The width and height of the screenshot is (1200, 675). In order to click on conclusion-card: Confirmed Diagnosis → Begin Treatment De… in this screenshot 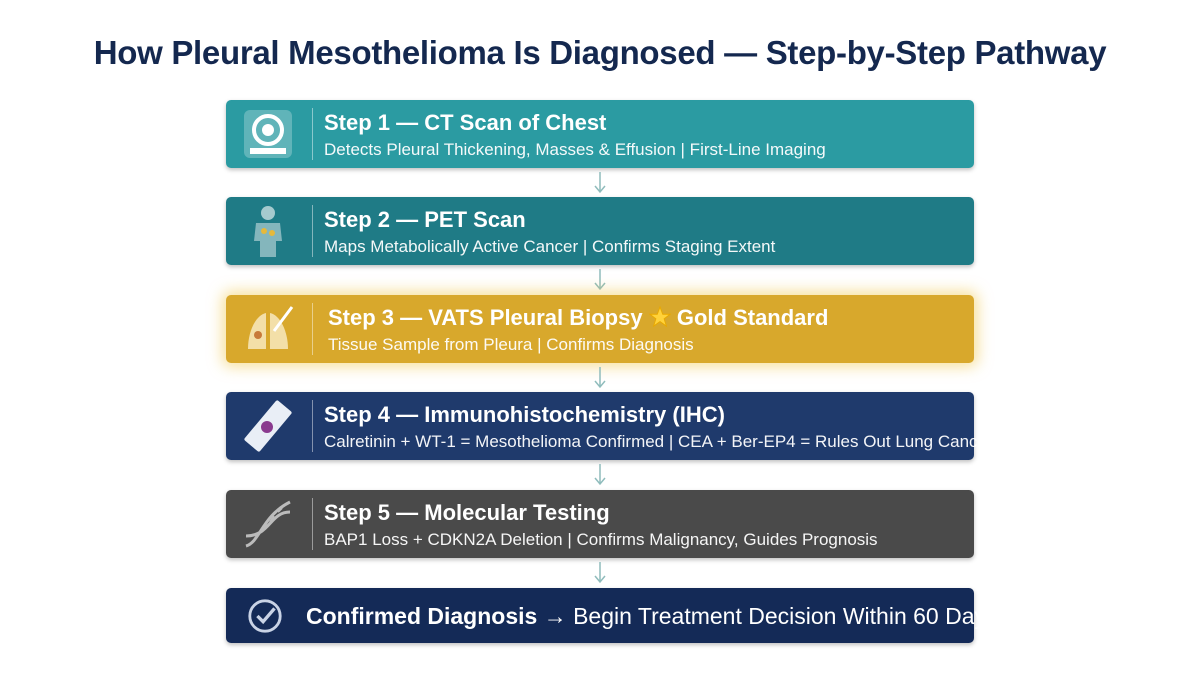, I will do `click(612, 615)`.